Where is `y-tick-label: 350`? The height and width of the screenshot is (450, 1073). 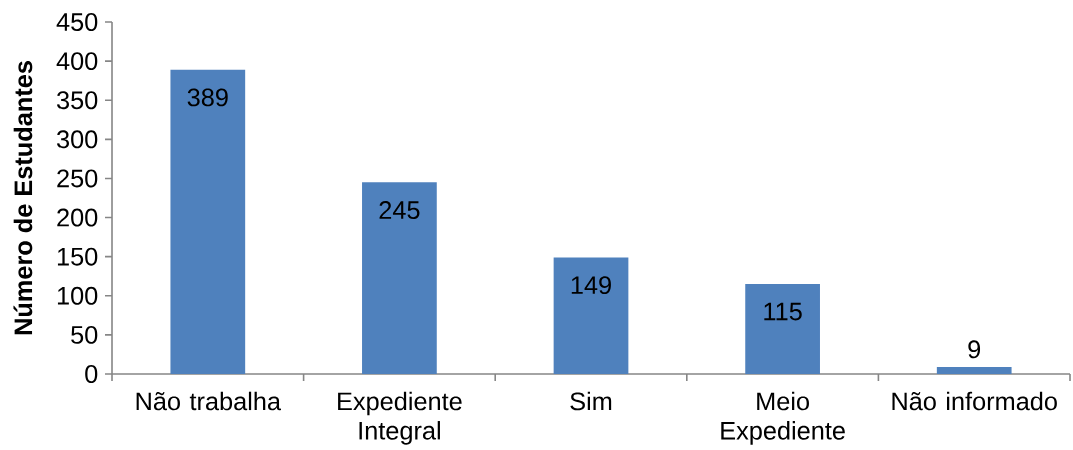 y-tick-label: 350 is located at coordinates (77, 100).